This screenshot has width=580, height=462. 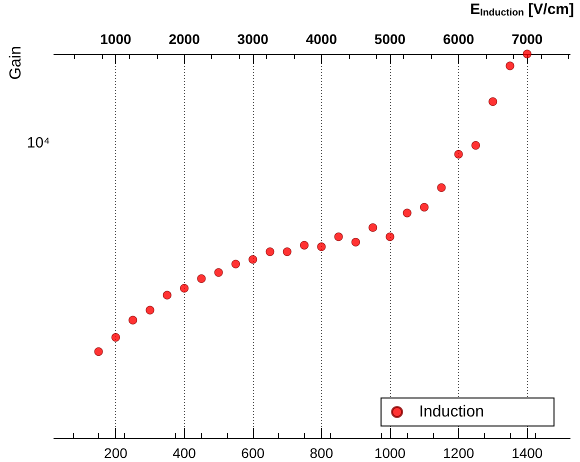 I want to click on legend-label: Induction, so click(x=451, y=412).